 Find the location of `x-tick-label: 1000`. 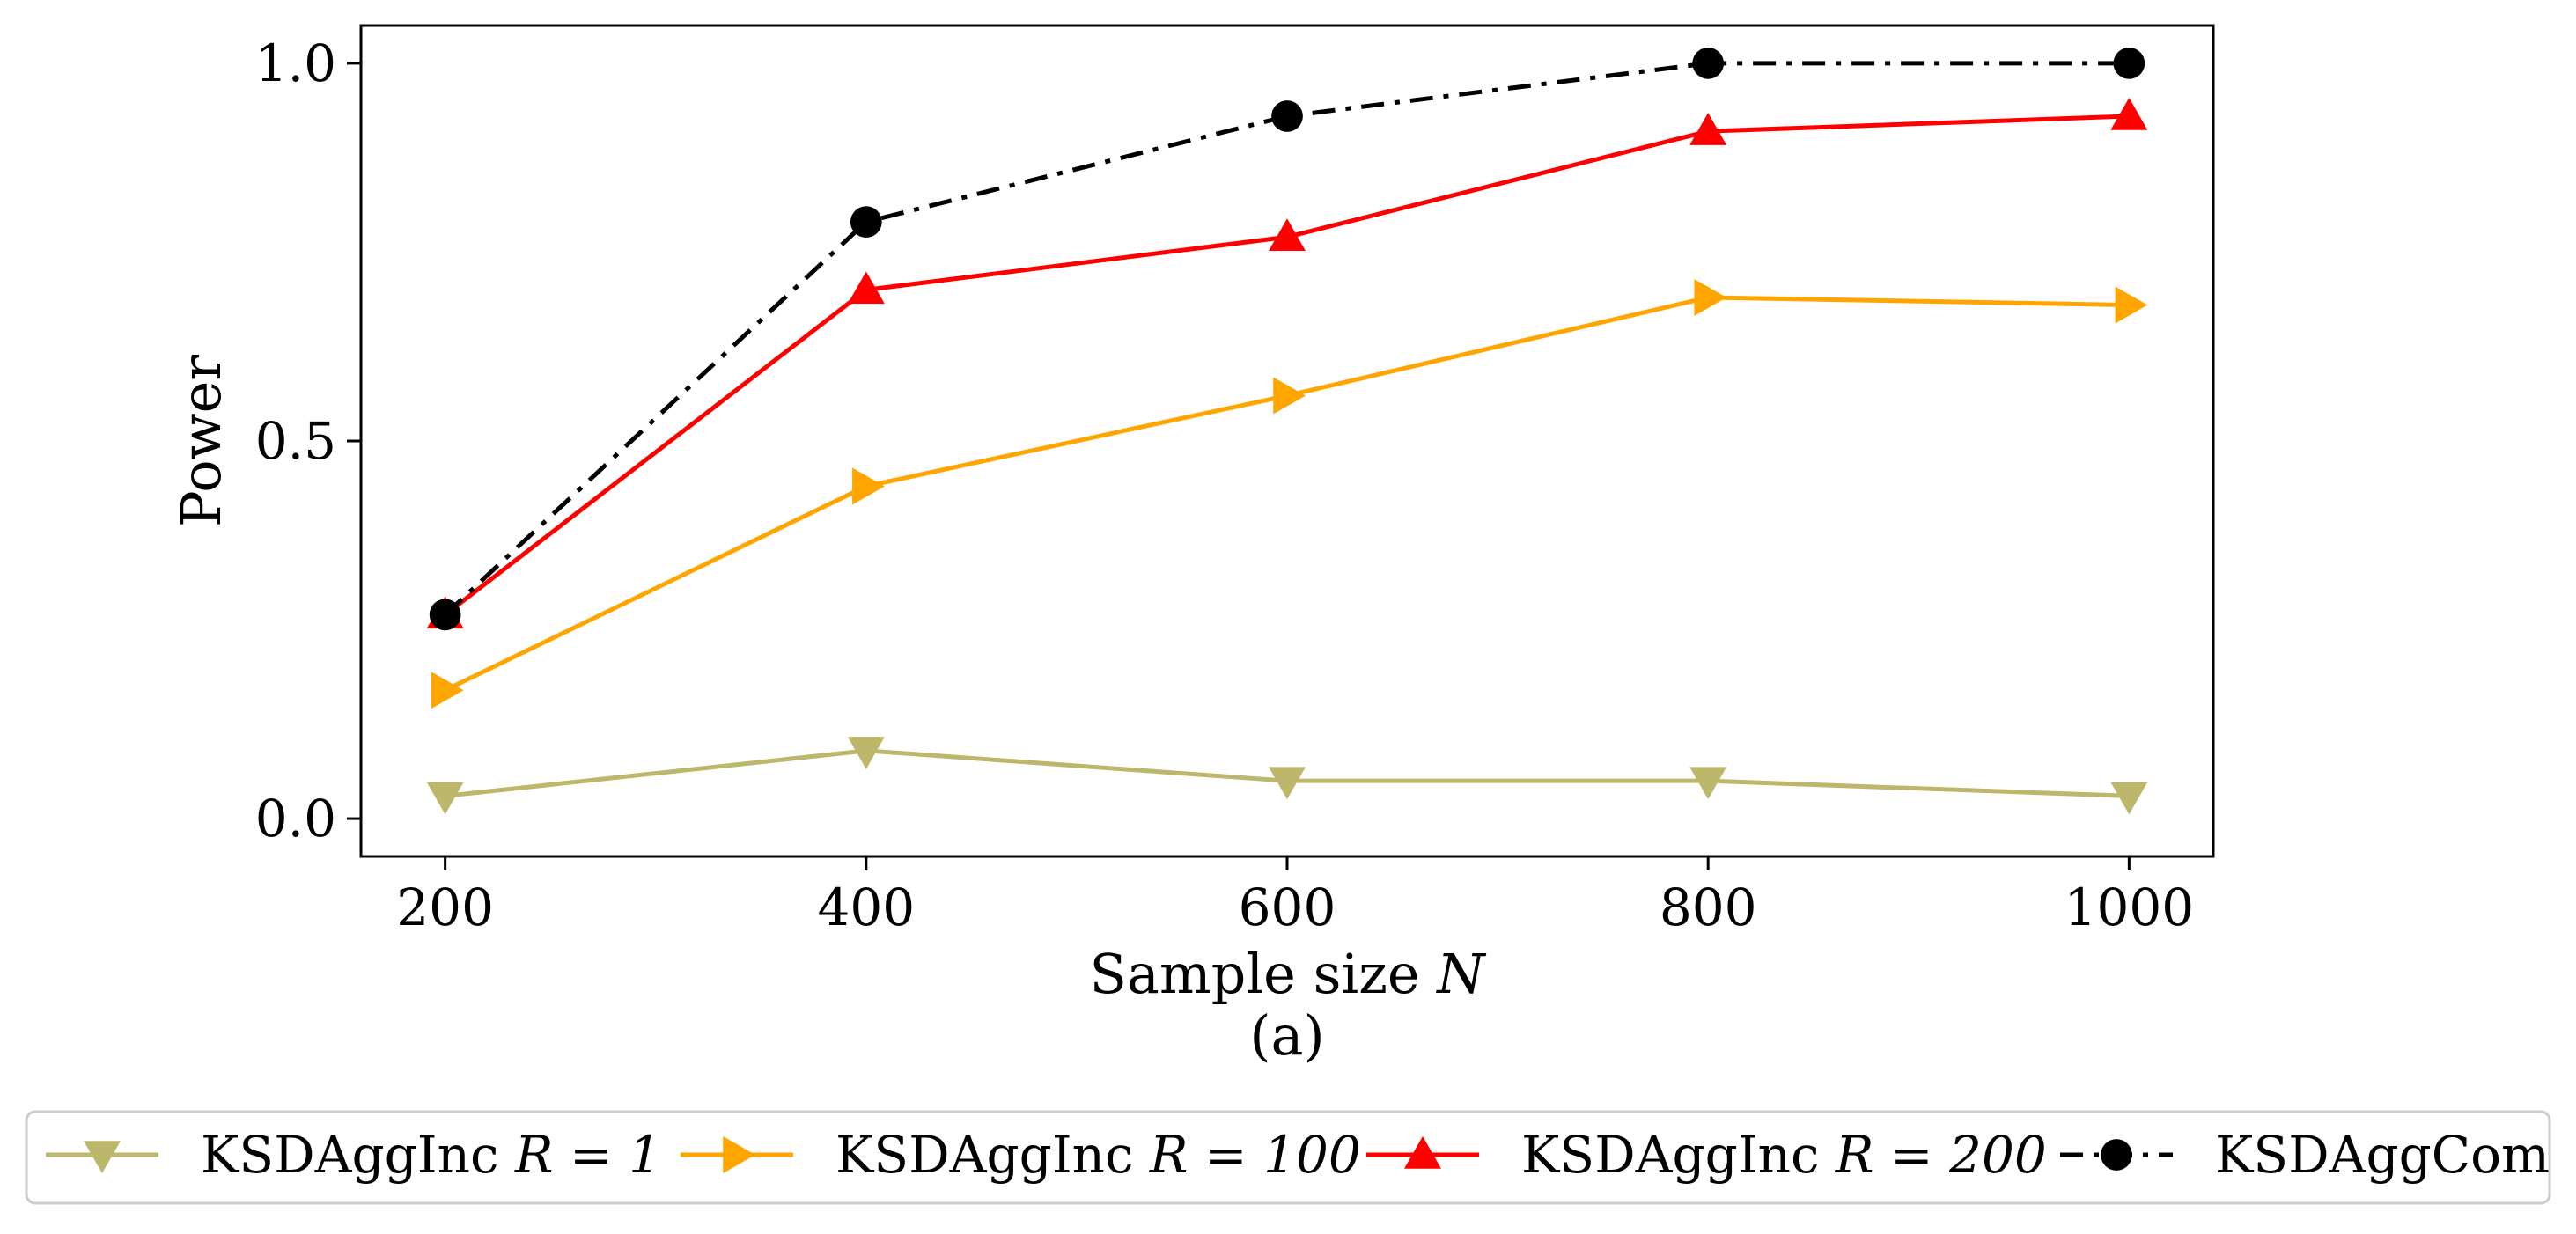

x-tick-label: 1000 is located at coordinates (2130, 907).